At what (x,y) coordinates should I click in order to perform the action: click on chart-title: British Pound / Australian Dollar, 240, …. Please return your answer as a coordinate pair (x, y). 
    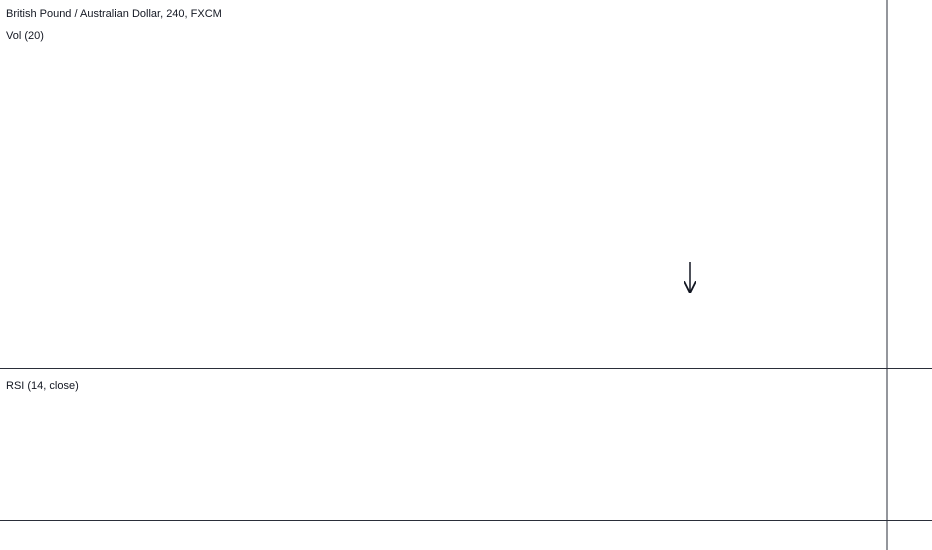
    Looking at the image, I should click on (114, 14).